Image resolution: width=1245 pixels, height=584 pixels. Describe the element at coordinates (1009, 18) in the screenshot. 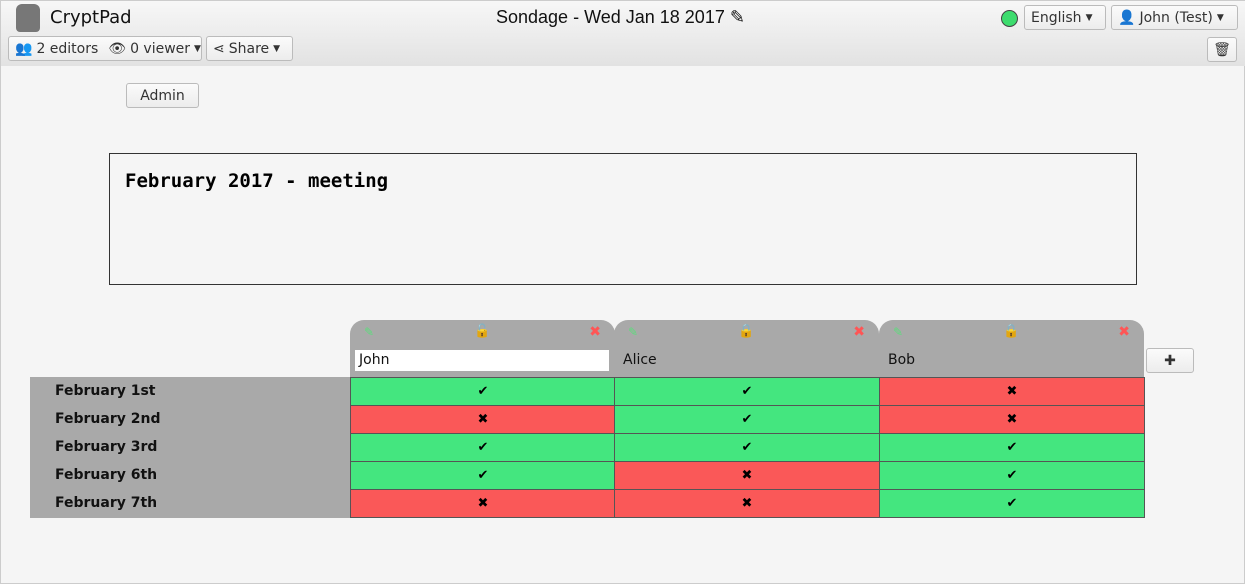

I see `connection-status-icon` at that location.